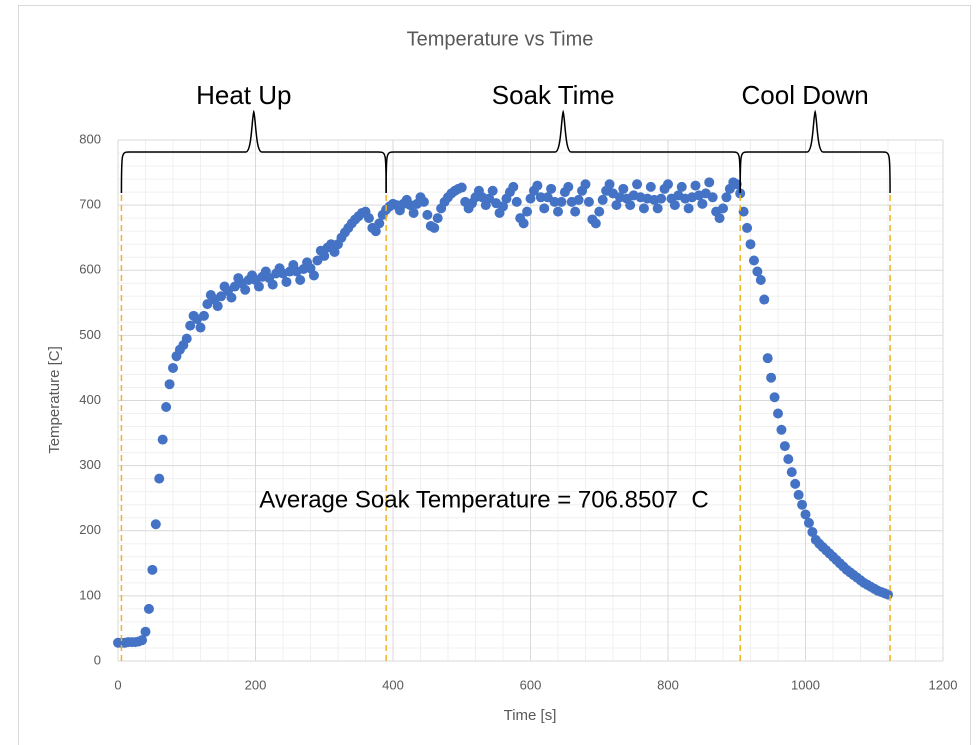 The image size is (978, 745). Describe the element at coordinates (90, 138) in the screenshot. I see `y-tick-label: 800` at that location.